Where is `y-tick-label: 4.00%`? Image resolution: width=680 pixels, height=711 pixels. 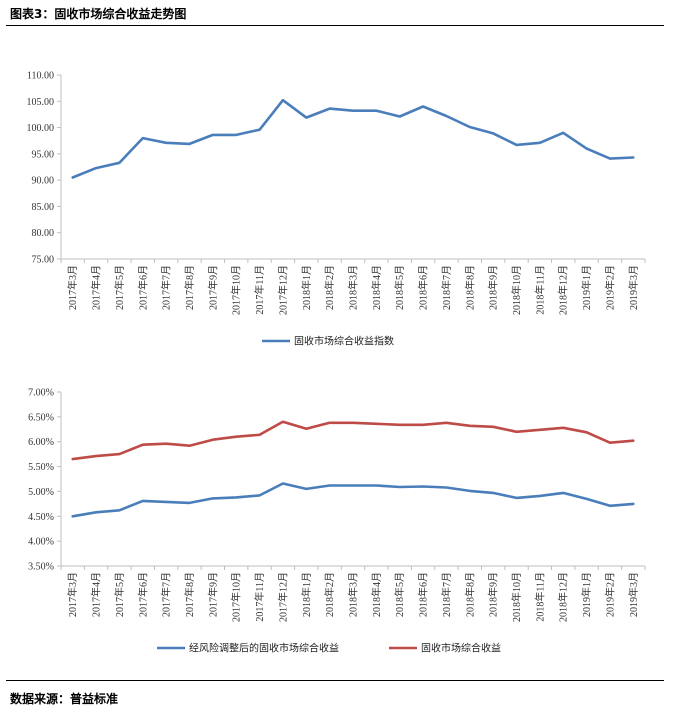
y-tick-label: 4.00% is located at coordinates (41, 542).